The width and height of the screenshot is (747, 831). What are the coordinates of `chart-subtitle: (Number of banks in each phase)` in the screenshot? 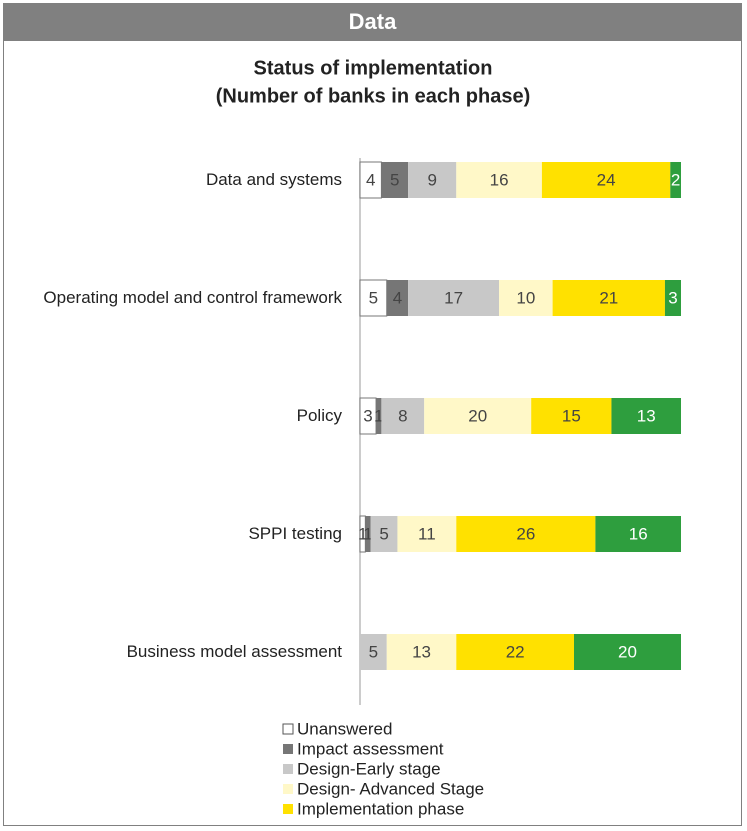 It's located at (373, 96).